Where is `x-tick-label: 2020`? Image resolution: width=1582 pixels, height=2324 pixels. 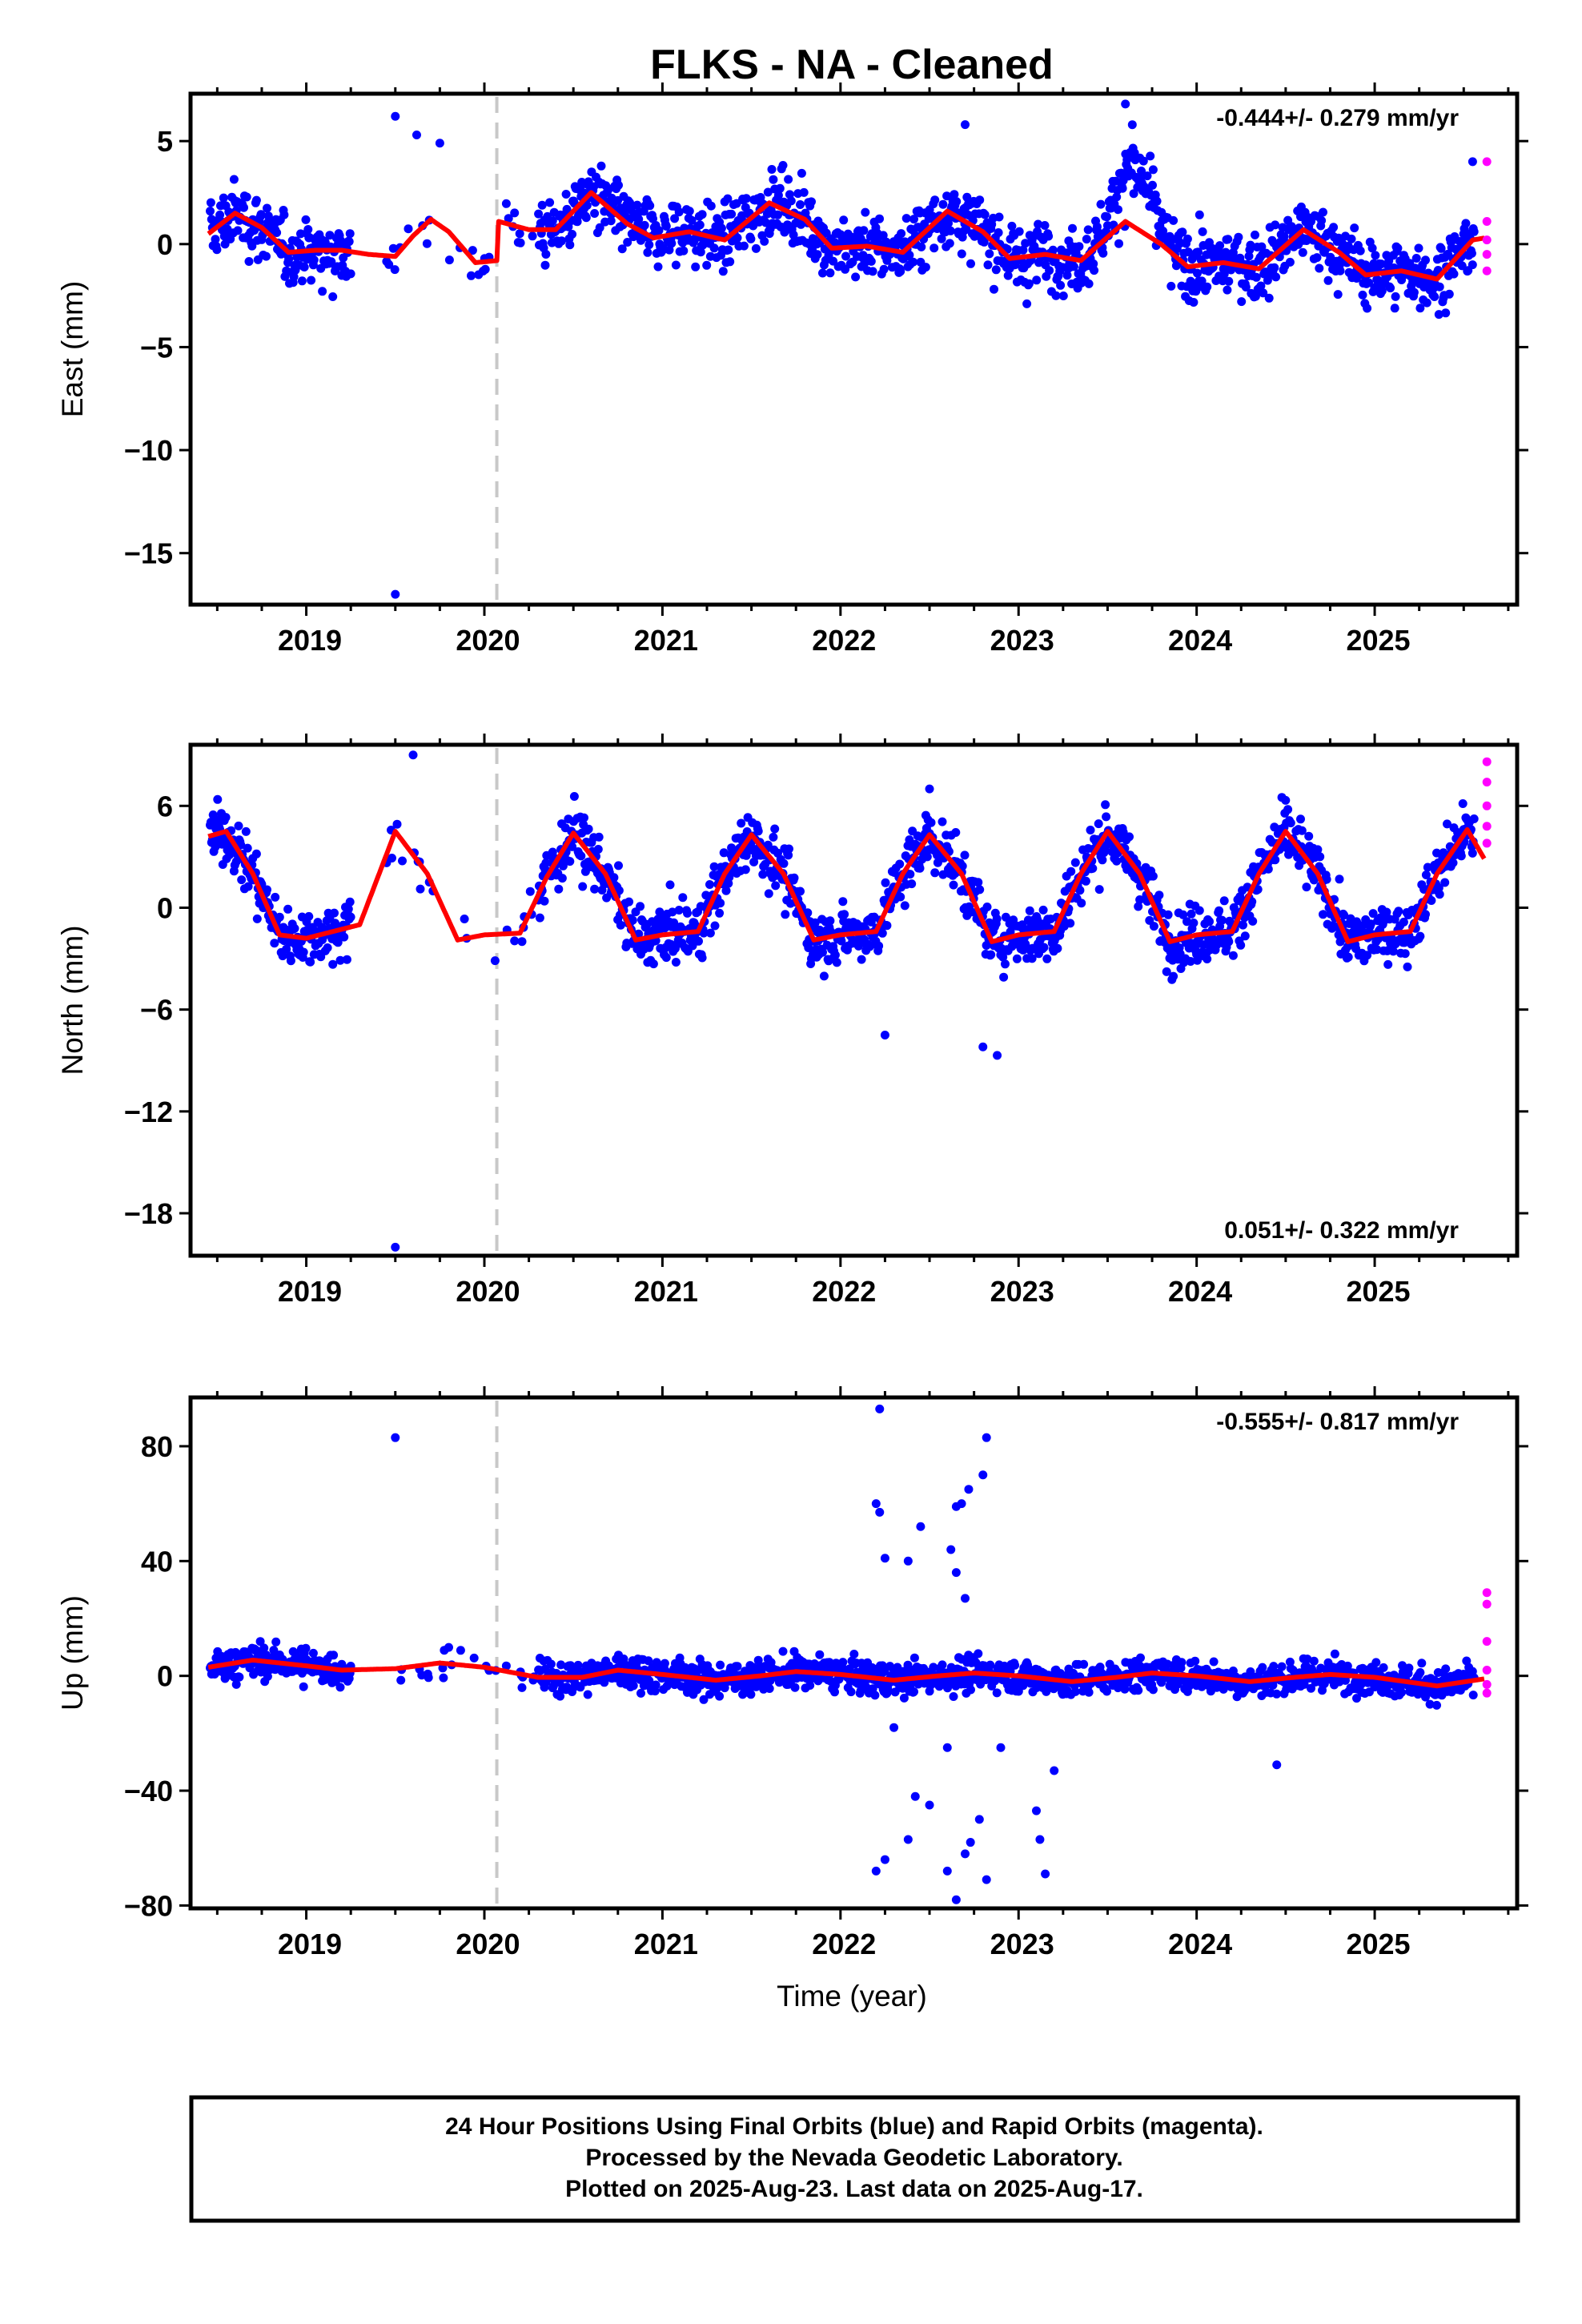 x-tick-label: 2020 is located at coordinates (488, 1944).